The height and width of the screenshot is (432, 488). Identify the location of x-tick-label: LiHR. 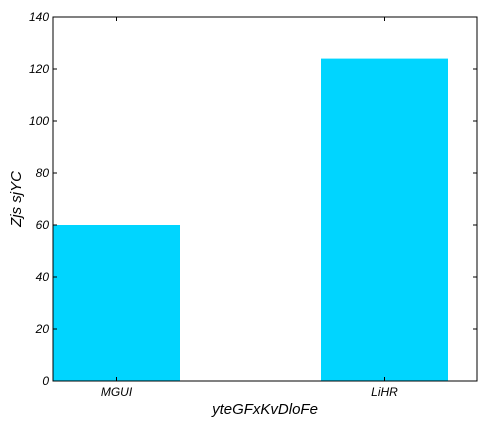
(384, 392).